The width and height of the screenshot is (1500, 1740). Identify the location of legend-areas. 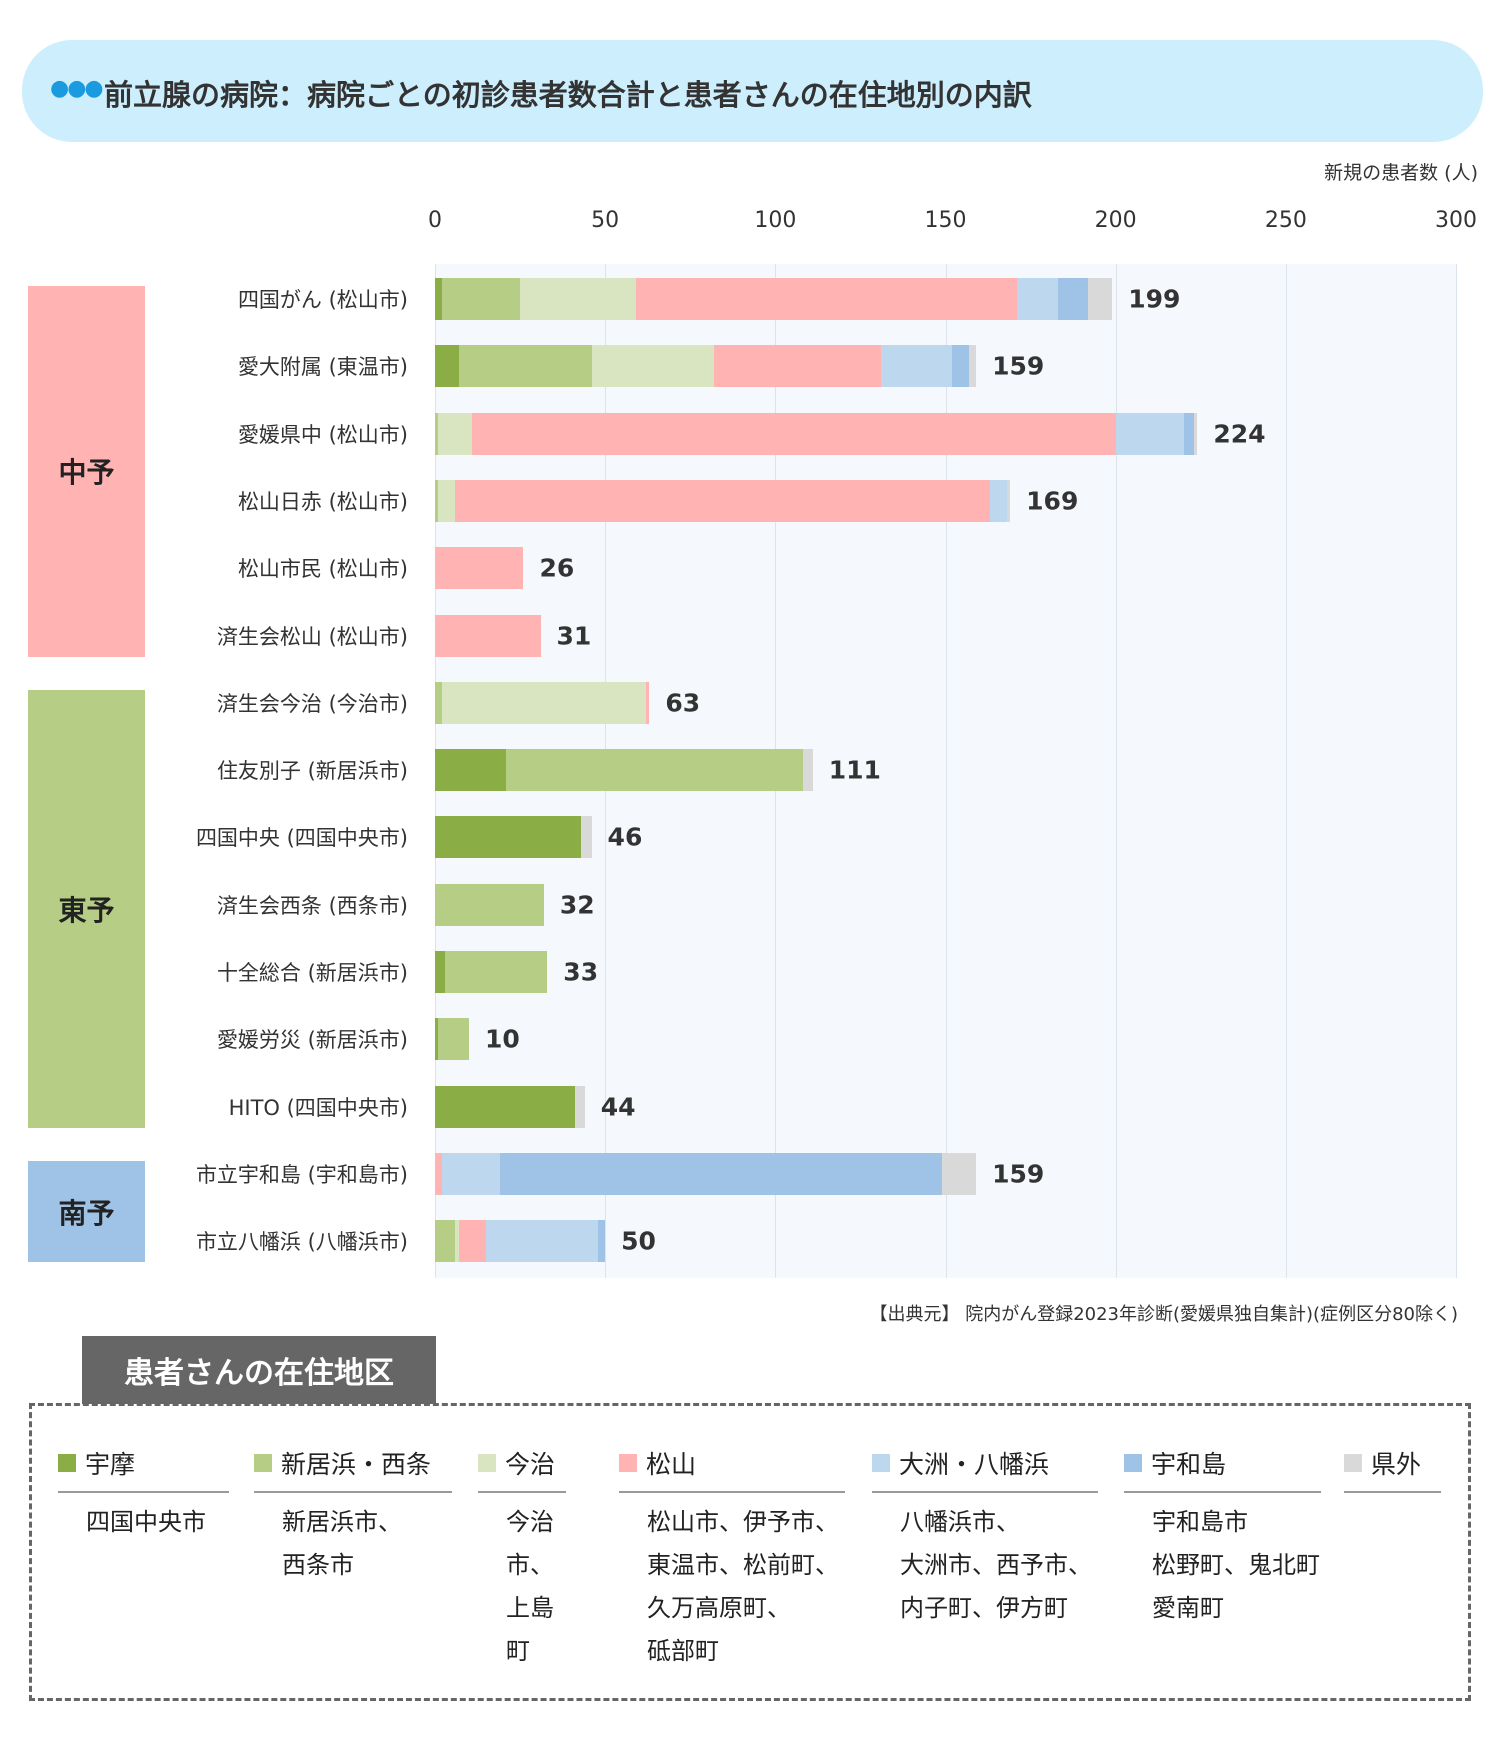
(1392, 1497).